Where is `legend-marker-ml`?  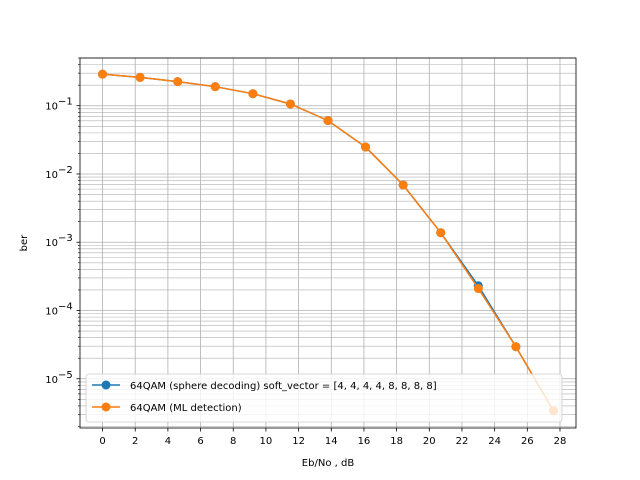 legend-marker-ml is located at coordinates (106, 407).